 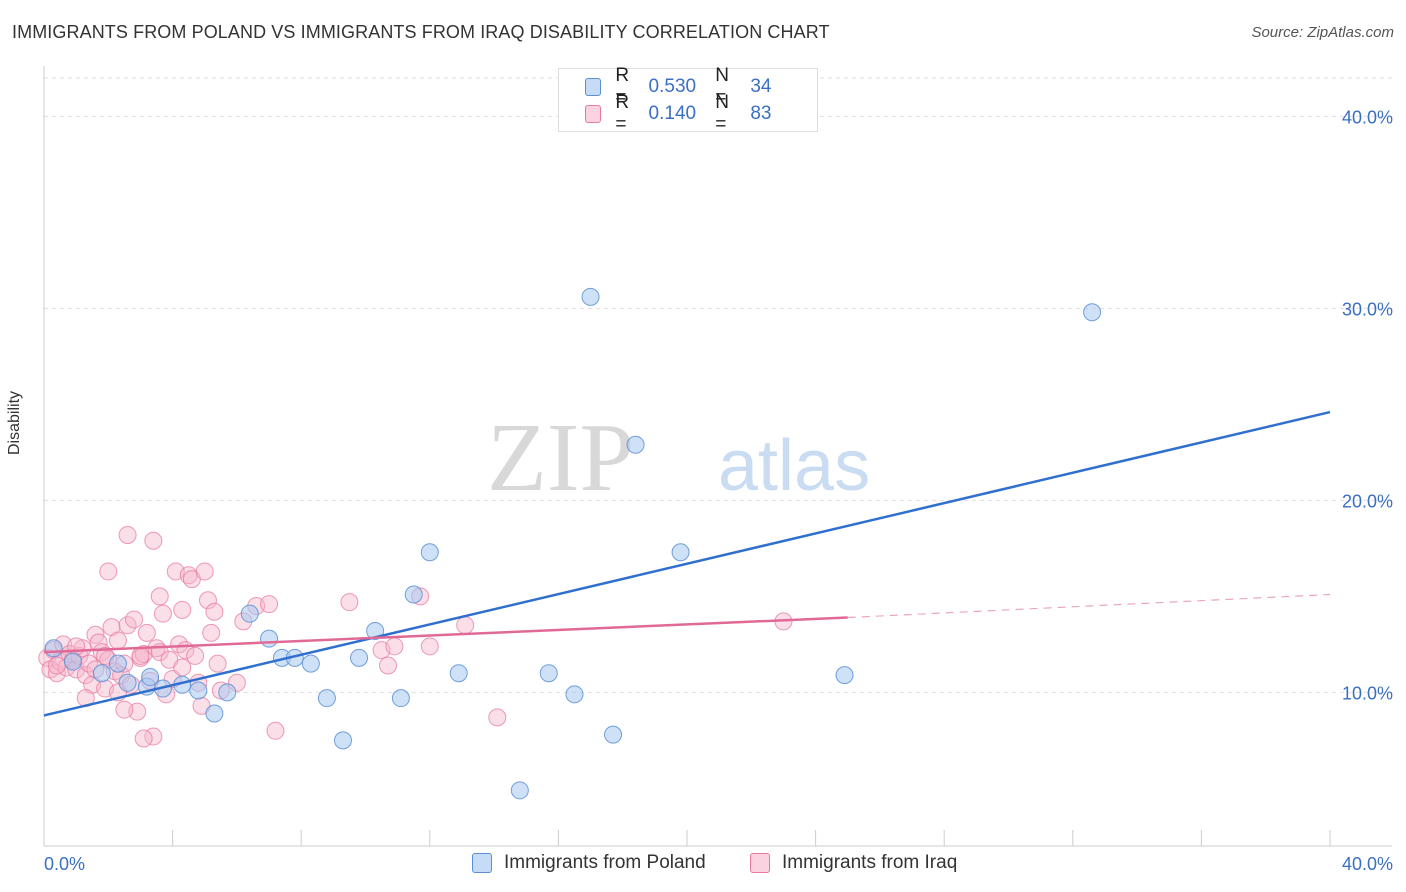 What do you see at coordinates (593, 114) in the screenshot?
I see `iraq-swatch` at bounding box center [593, 114].